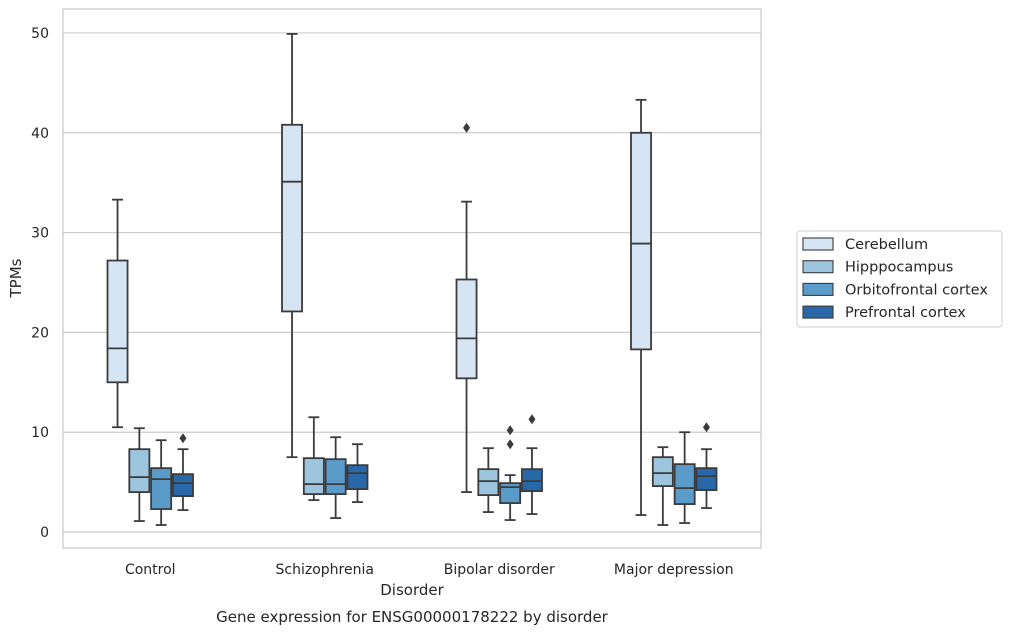  Describe the element at coordinates (40, 283) in the screenshot. I see `y-axis-ticks: 0 10 20 30 40 50` at that location.